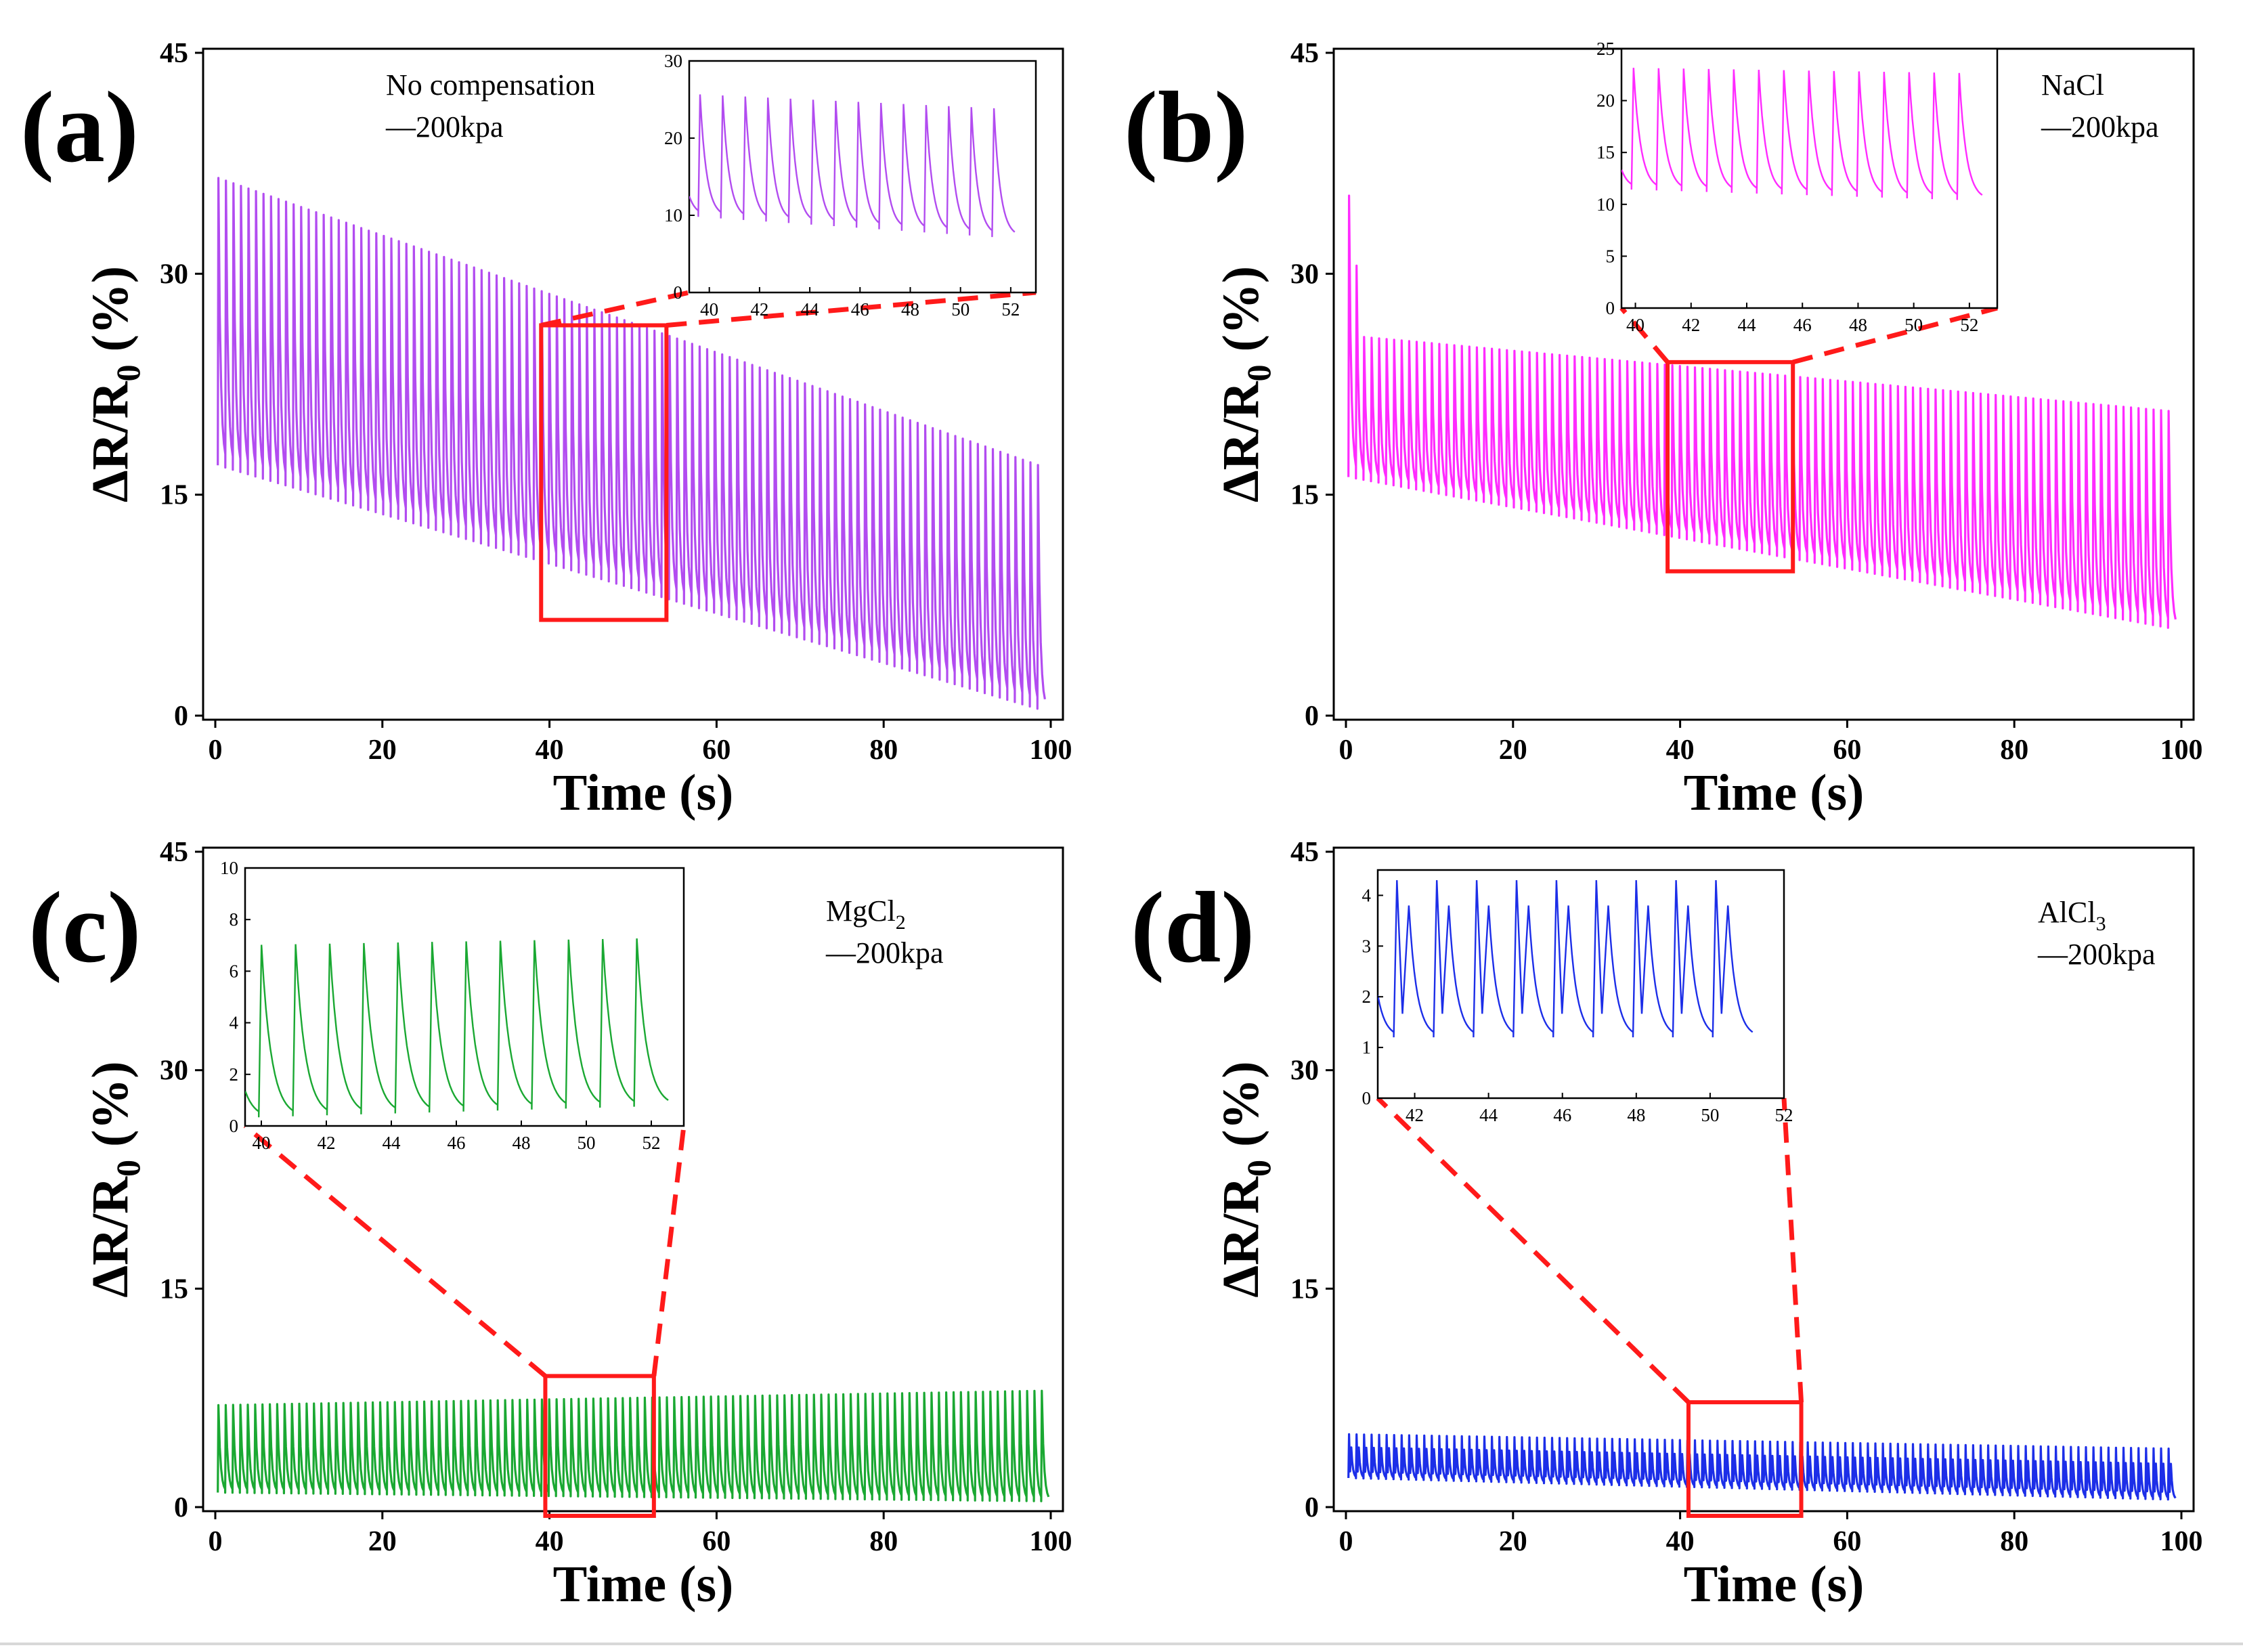 This screenshot has width=2243, height=1652. I want to click on legend-title: AlCl3, so click(2072, 916).